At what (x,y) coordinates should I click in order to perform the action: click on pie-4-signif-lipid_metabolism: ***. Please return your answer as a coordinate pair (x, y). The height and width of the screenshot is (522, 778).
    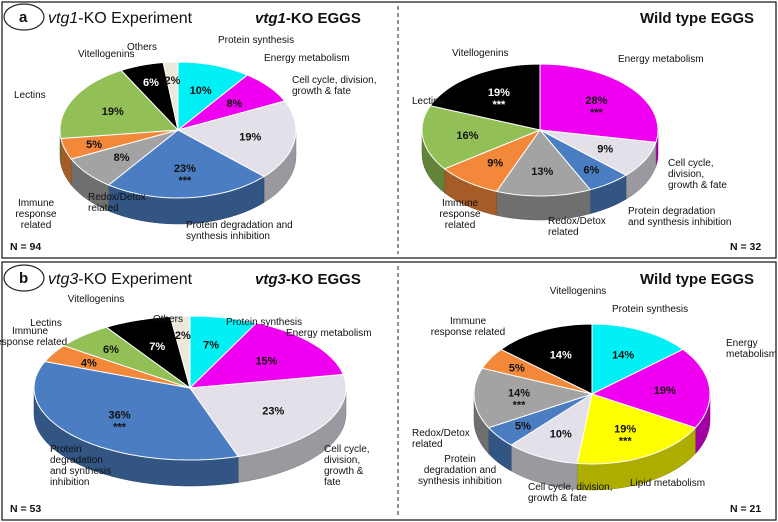
    Looking at the image, I should click on (626, 442).